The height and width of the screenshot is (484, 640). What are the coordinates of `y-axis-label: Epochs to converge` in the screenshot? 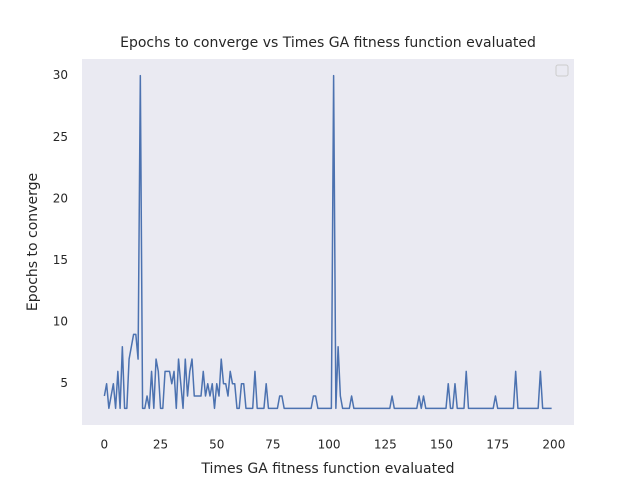 It's located at (33, 242).